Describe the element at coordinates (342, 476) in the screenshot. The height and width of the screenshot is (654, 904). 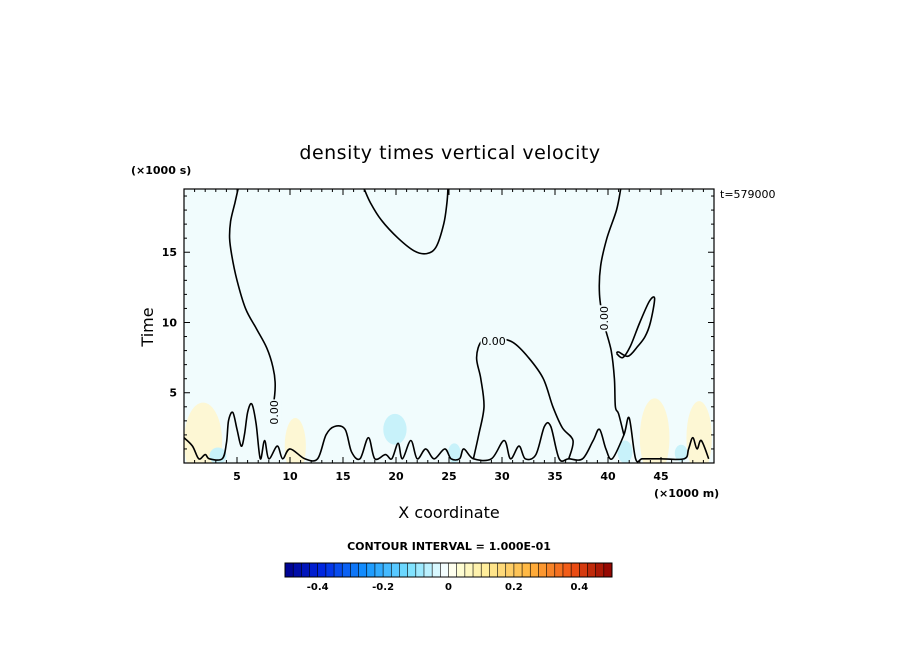
I see `x-tick-label: 15` at that location.